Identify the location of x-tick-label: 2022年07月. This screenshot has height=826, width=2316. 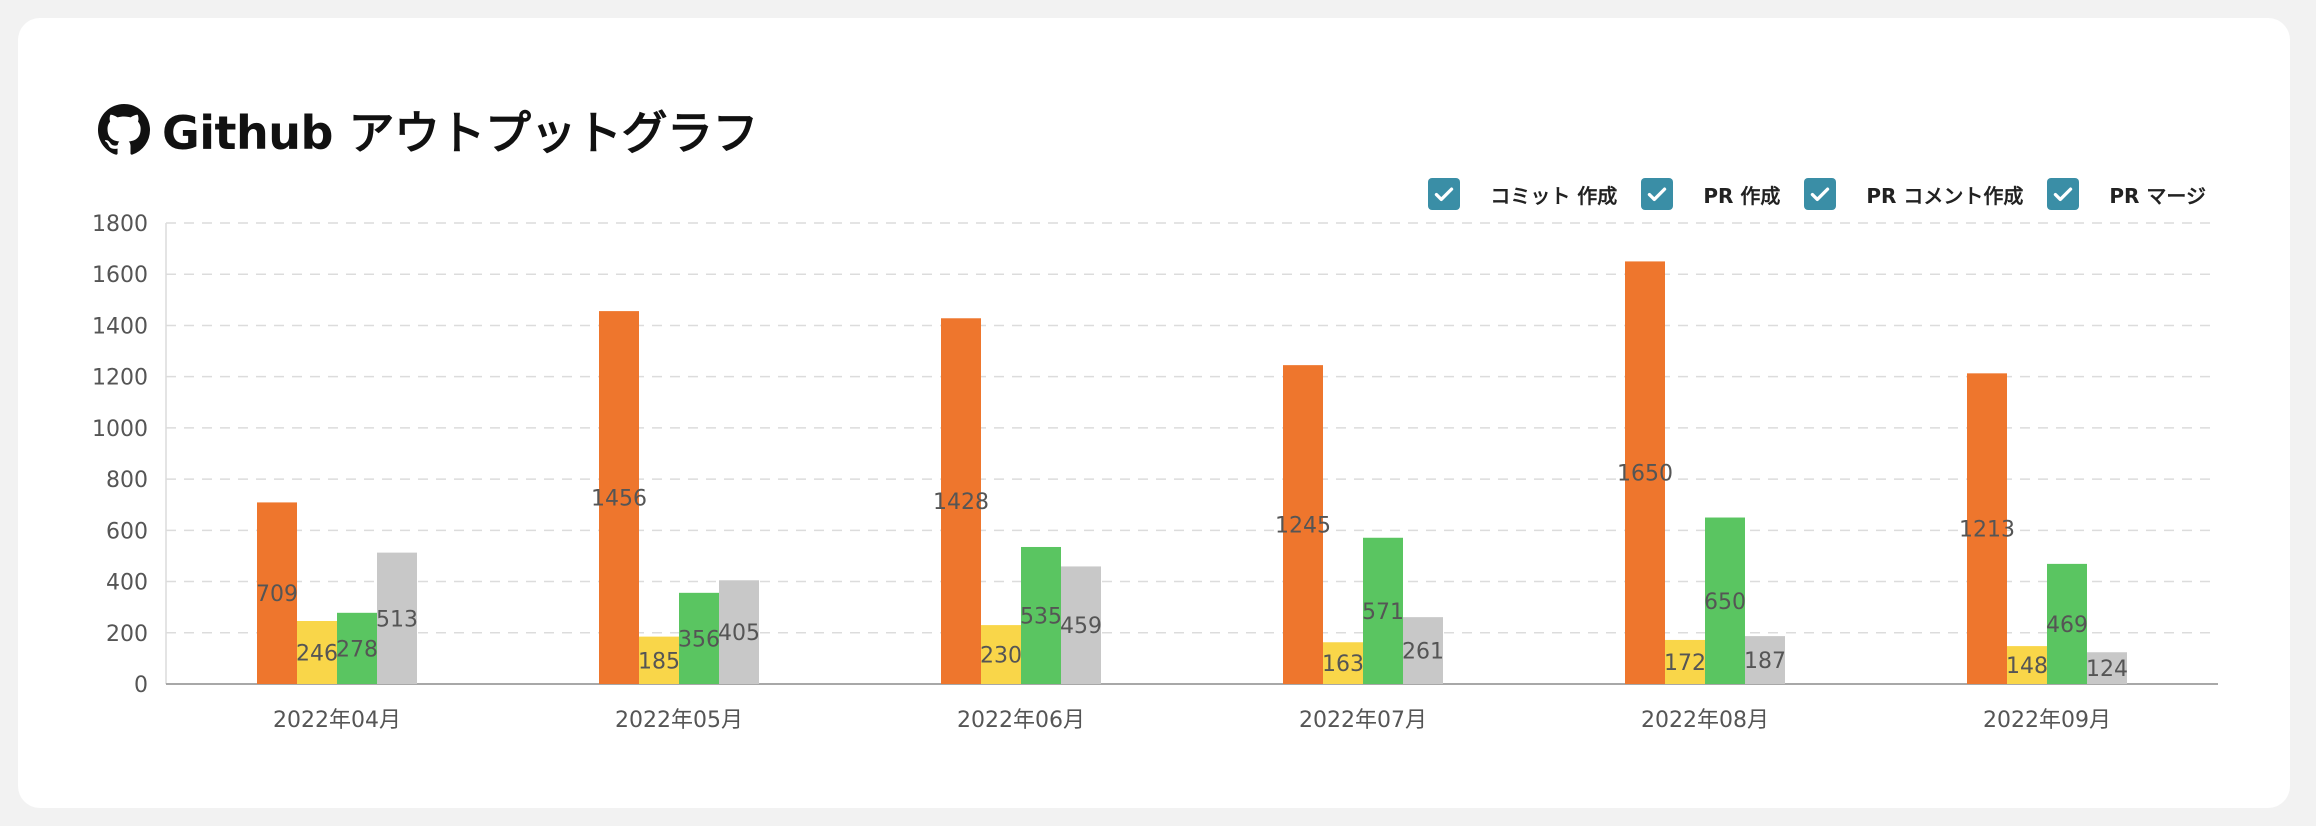
(1363, 720).